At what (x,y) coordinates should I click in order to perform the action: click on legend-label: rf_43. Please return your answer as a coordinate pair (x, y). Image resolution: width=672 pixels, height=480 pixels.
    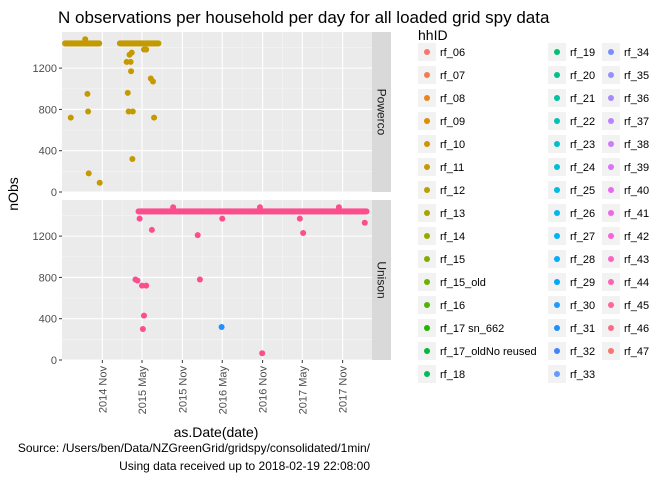
    Looking at the image, I should click on (636, 260).